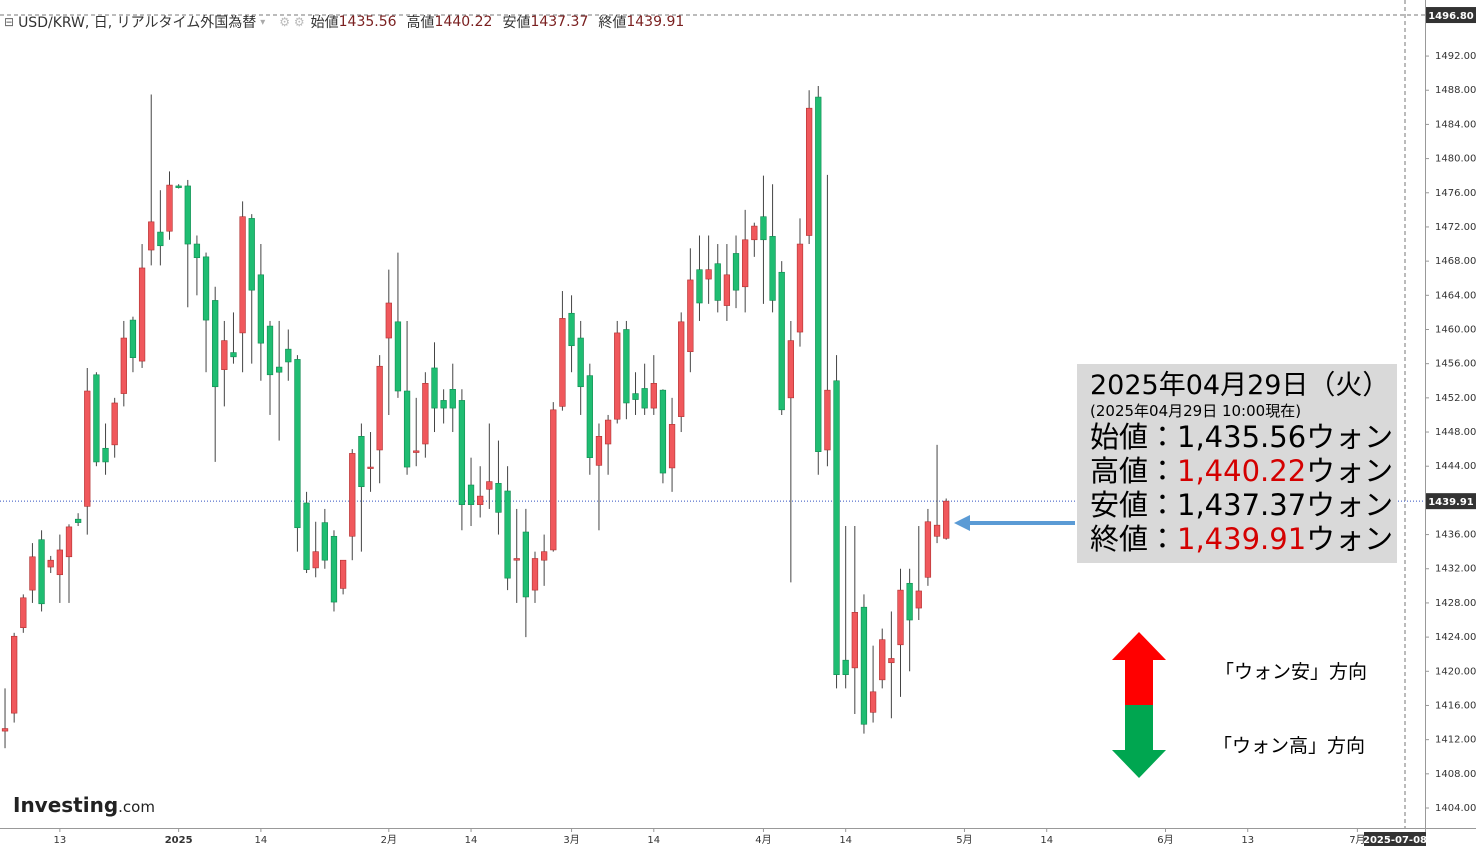  I want to click on x-tick-label: 2月, so click(389, 840).